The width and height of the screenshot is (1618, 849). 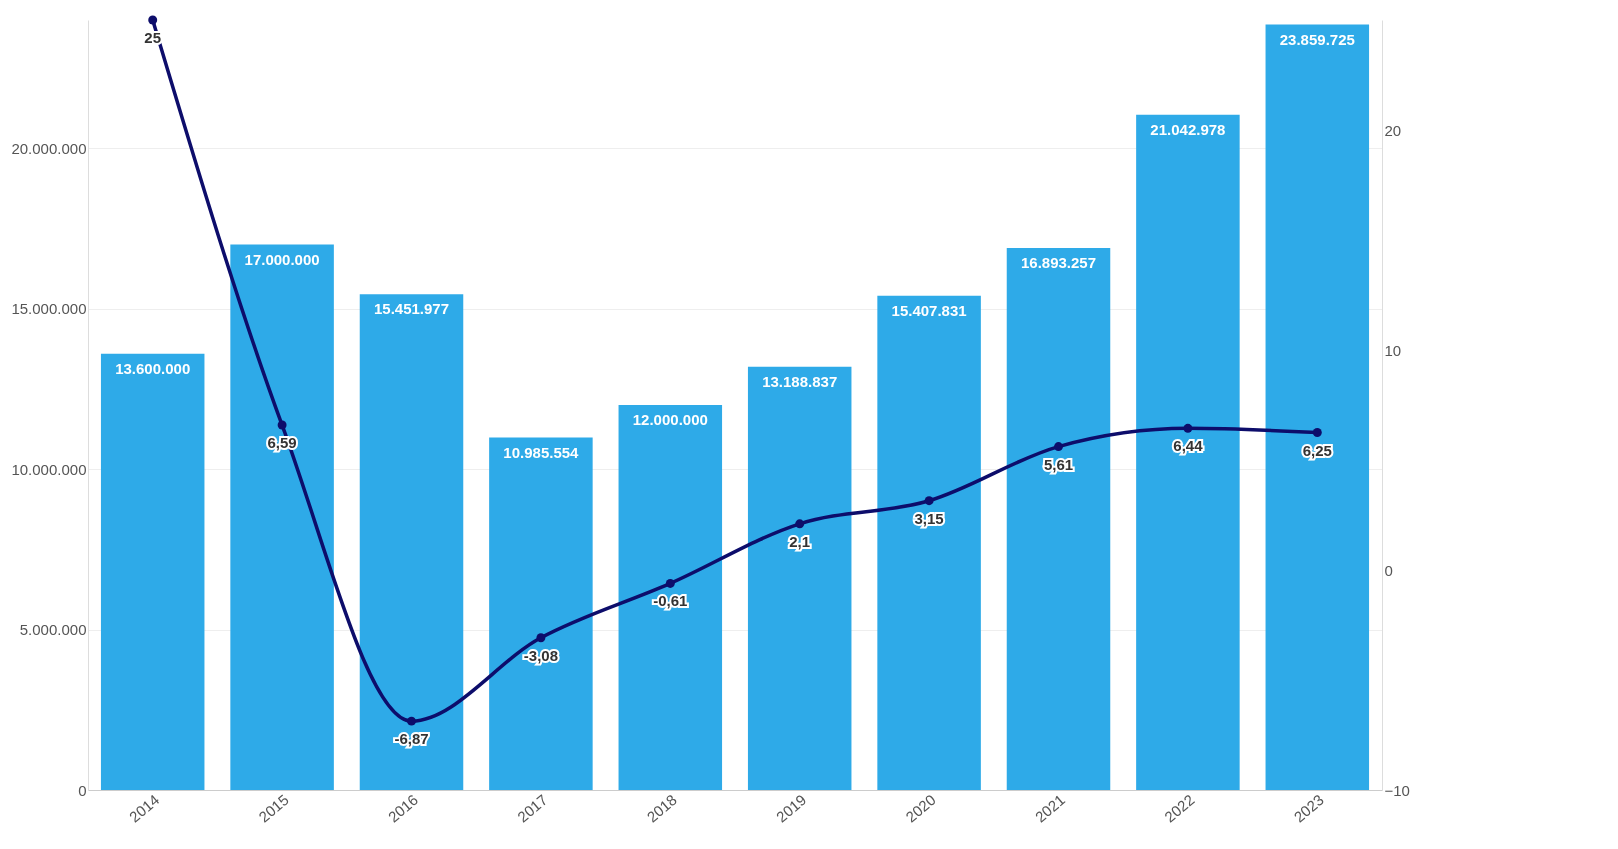 What do you see at coordinates (1188, 446) in the screenshot?
I see `data-label: 6,44` at bounding box center [1188, 446].